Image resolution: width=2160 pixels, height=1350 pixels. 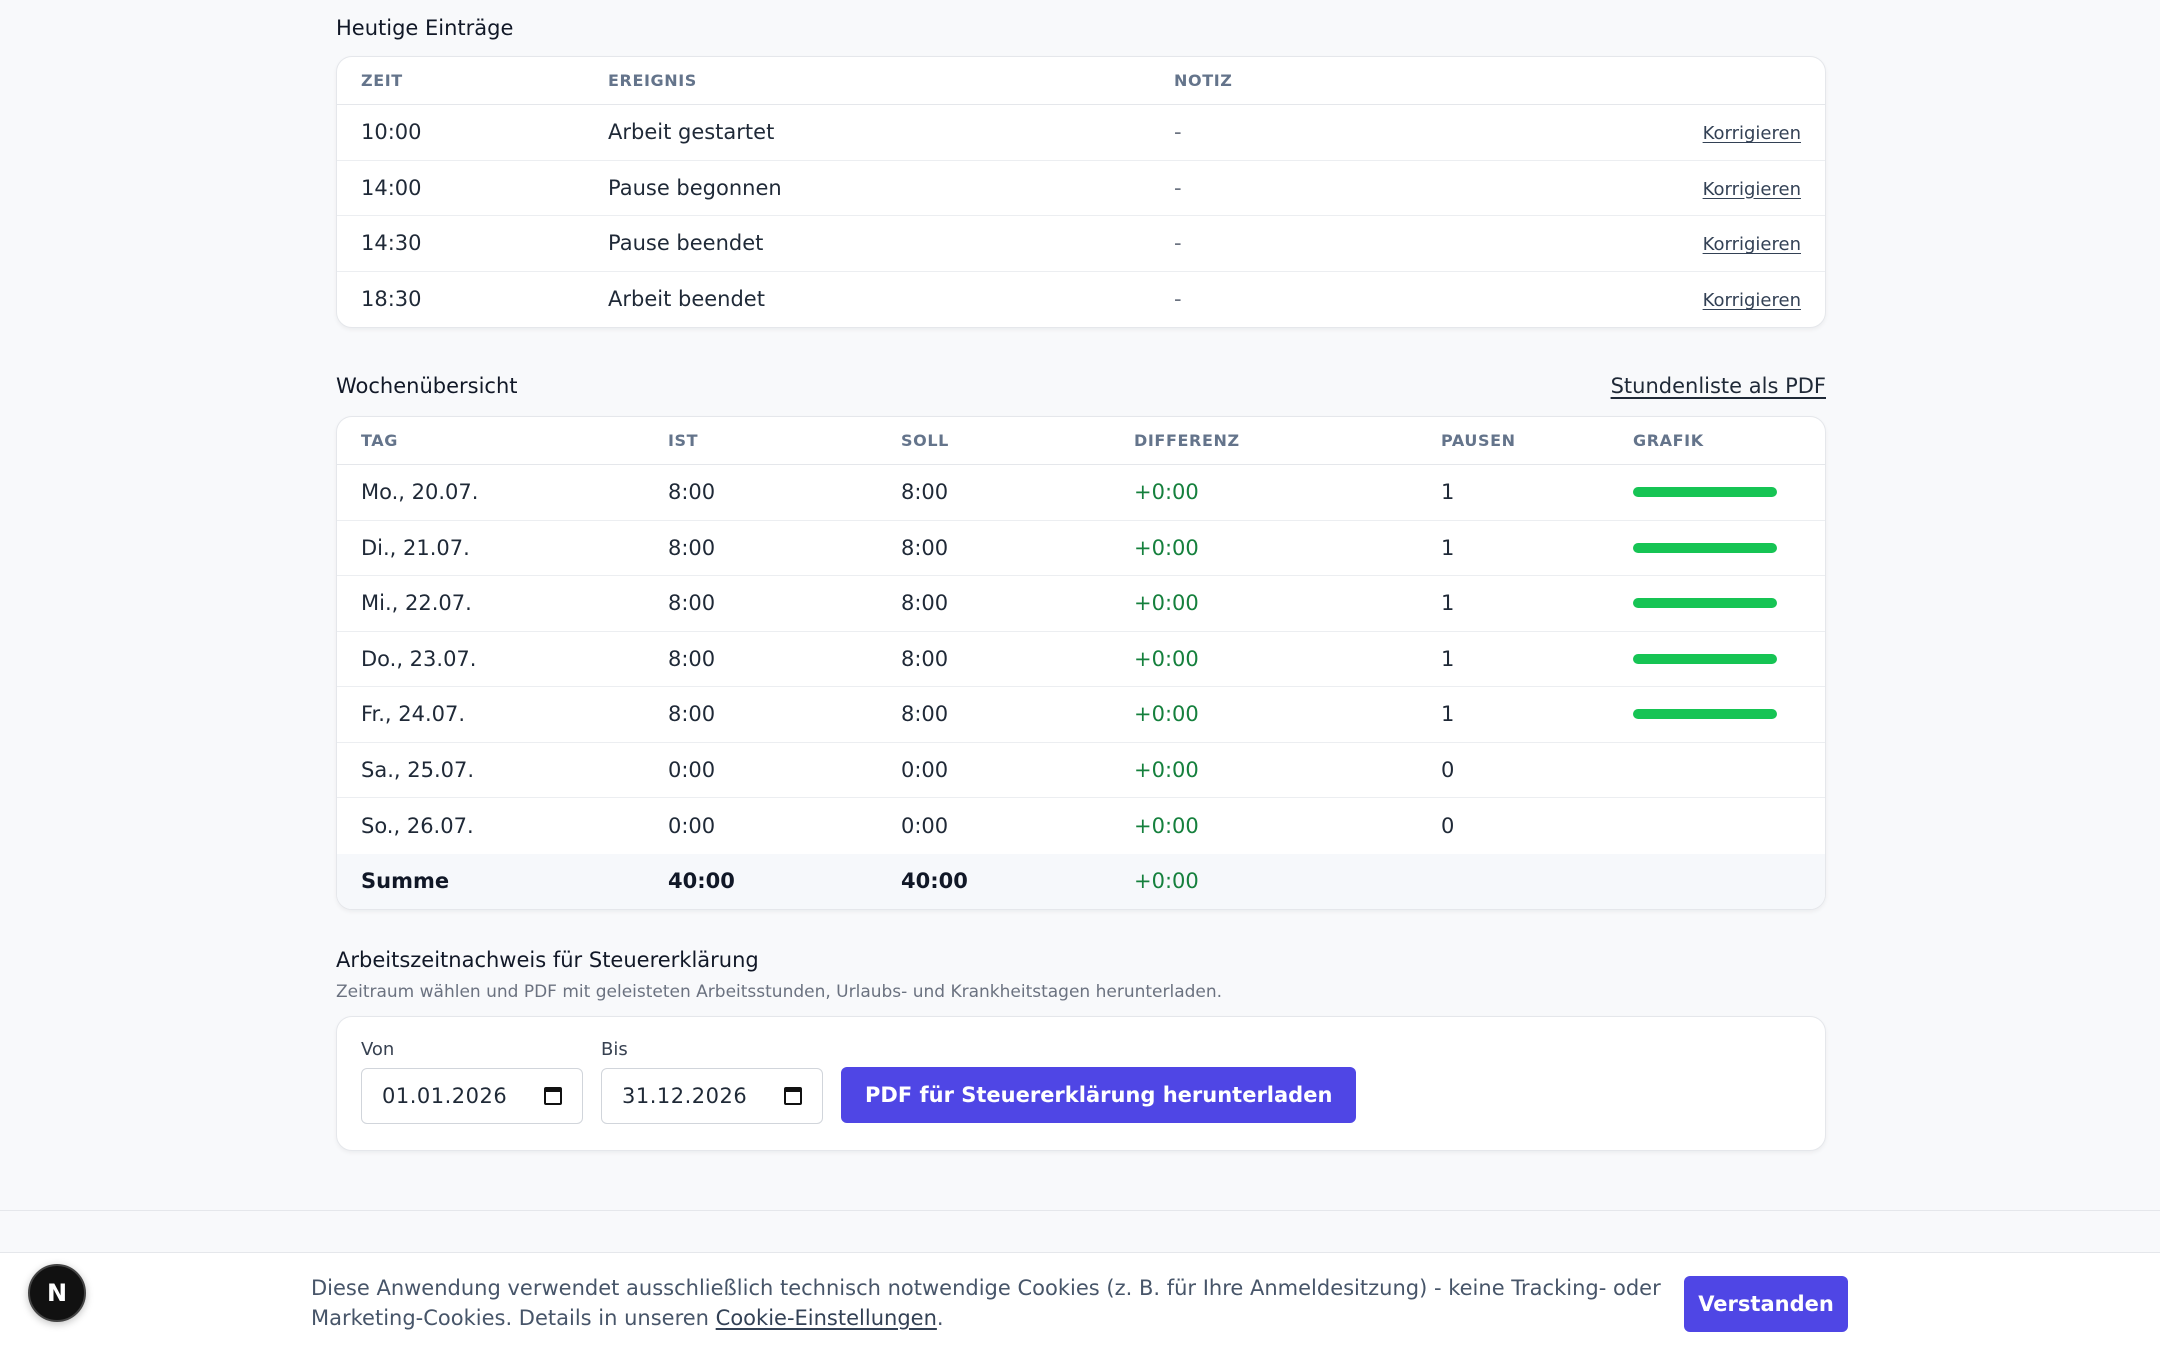 I want to click on to-date-input: 31.12.2026, so click(x=712, y=1096).